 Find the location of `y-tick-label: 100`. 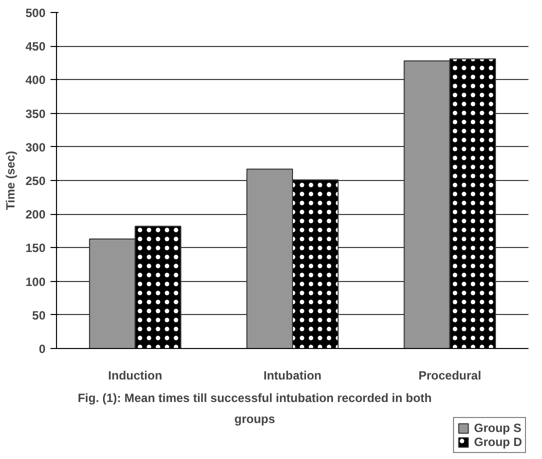

y-tick-label: 100 is located at coordinates (35, 281).